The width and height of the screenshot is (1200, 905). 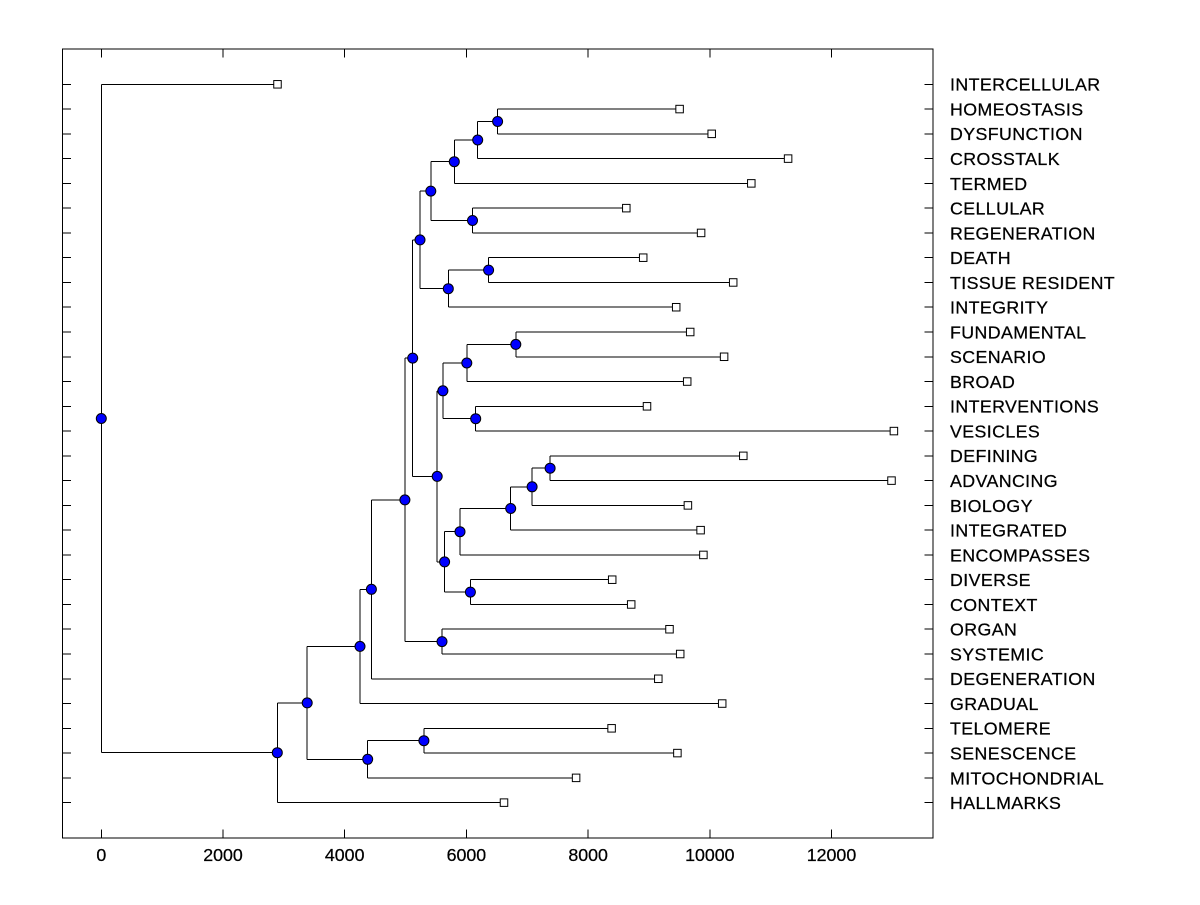 I want to click on svg-text: 10000, so click(x=710, y=855).